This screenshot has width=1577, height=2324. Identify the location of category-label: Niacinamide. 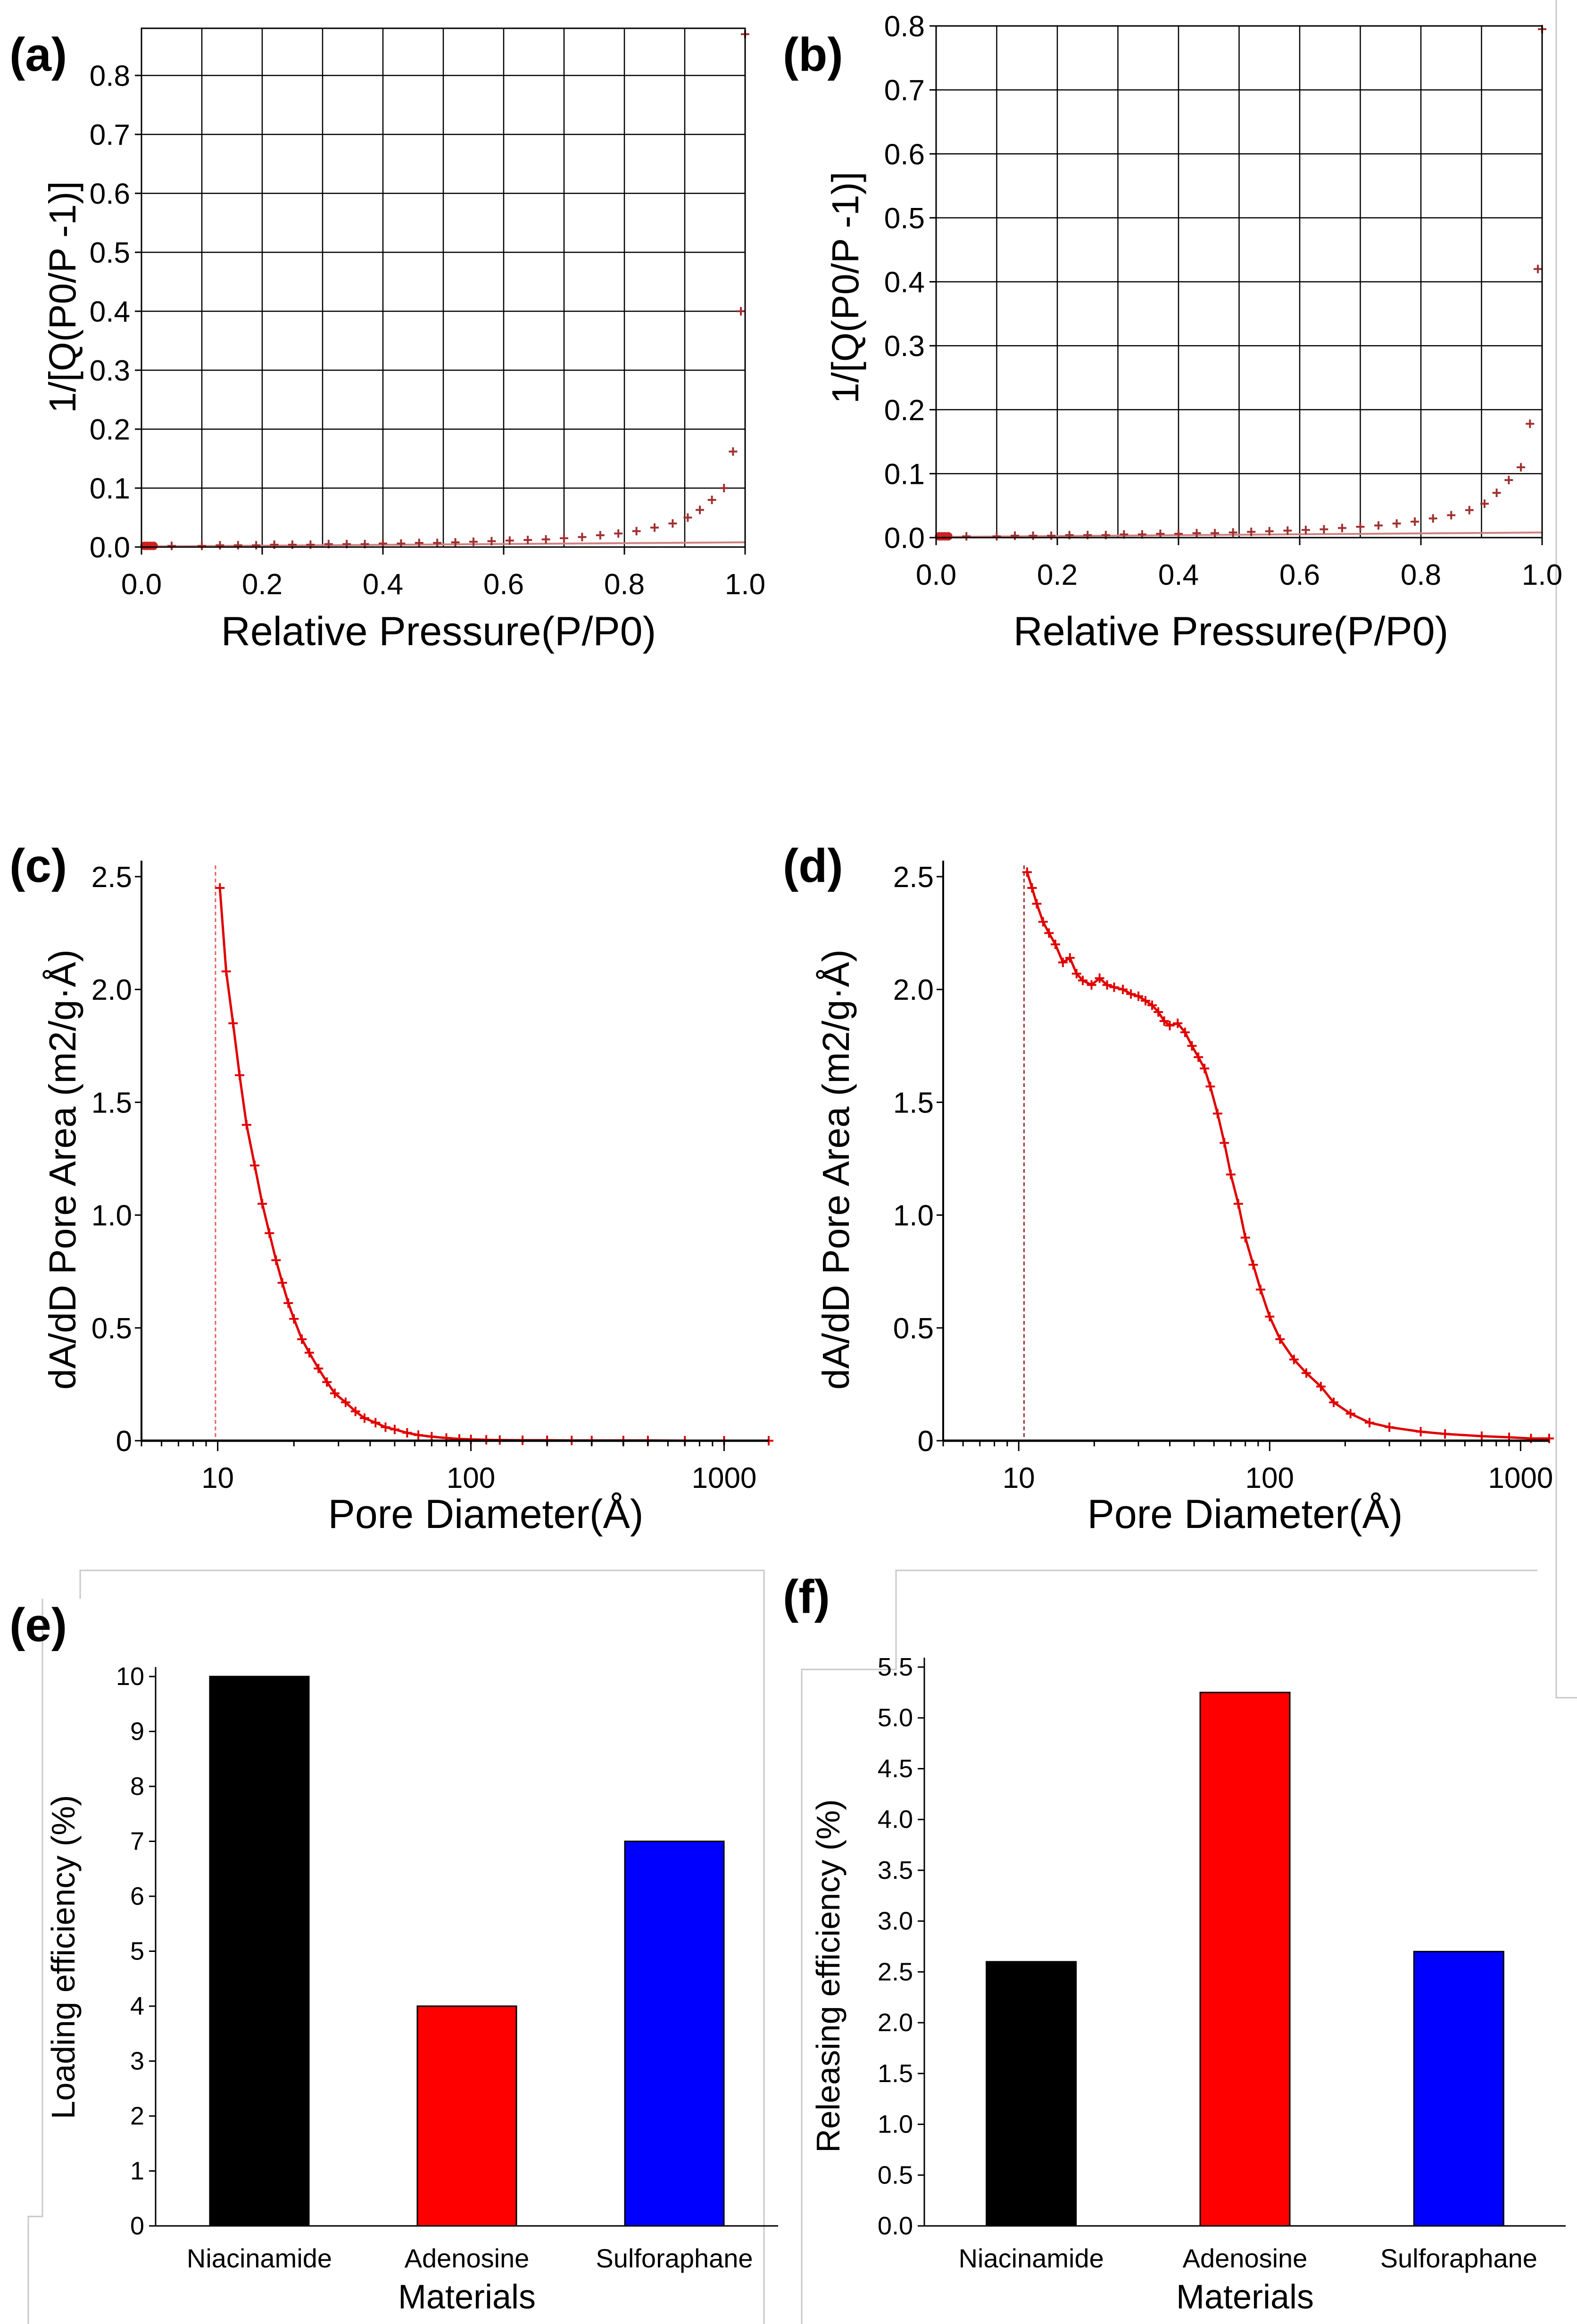
(1032, 2258).